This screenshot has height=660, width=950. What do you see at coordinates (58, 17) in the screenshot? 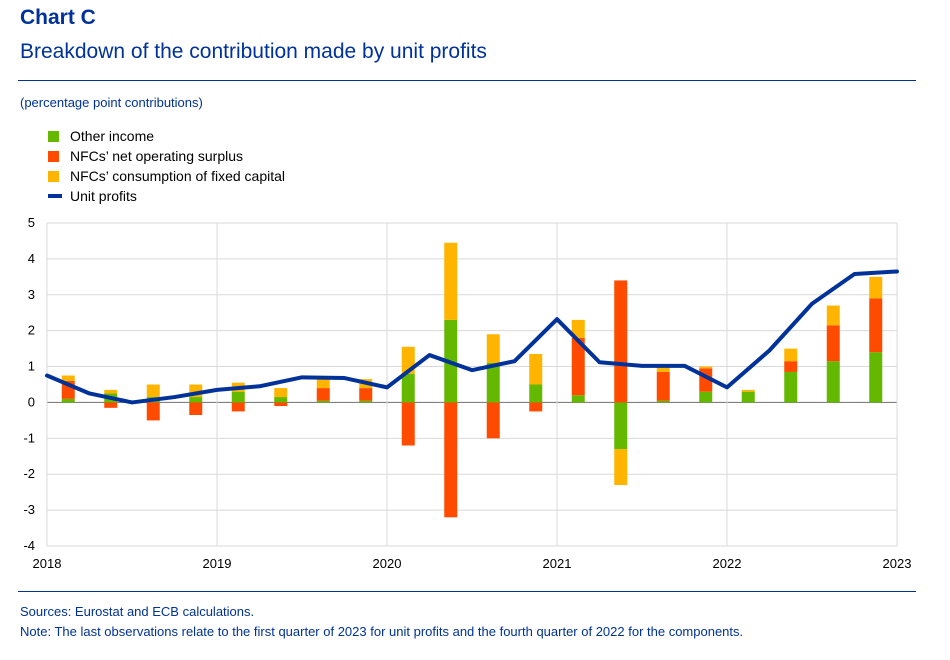
I see `chart-label: Chart C` at bounding box center [58, 17].